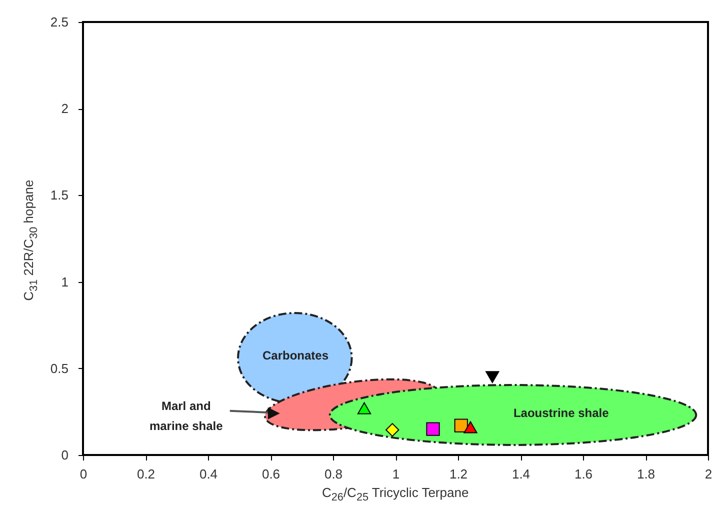 The width and height of the screenshot is (718, 520). Describe the element at coordinates (64, 108) in the screenshot. I see `y-tick-label: 2` at that location.